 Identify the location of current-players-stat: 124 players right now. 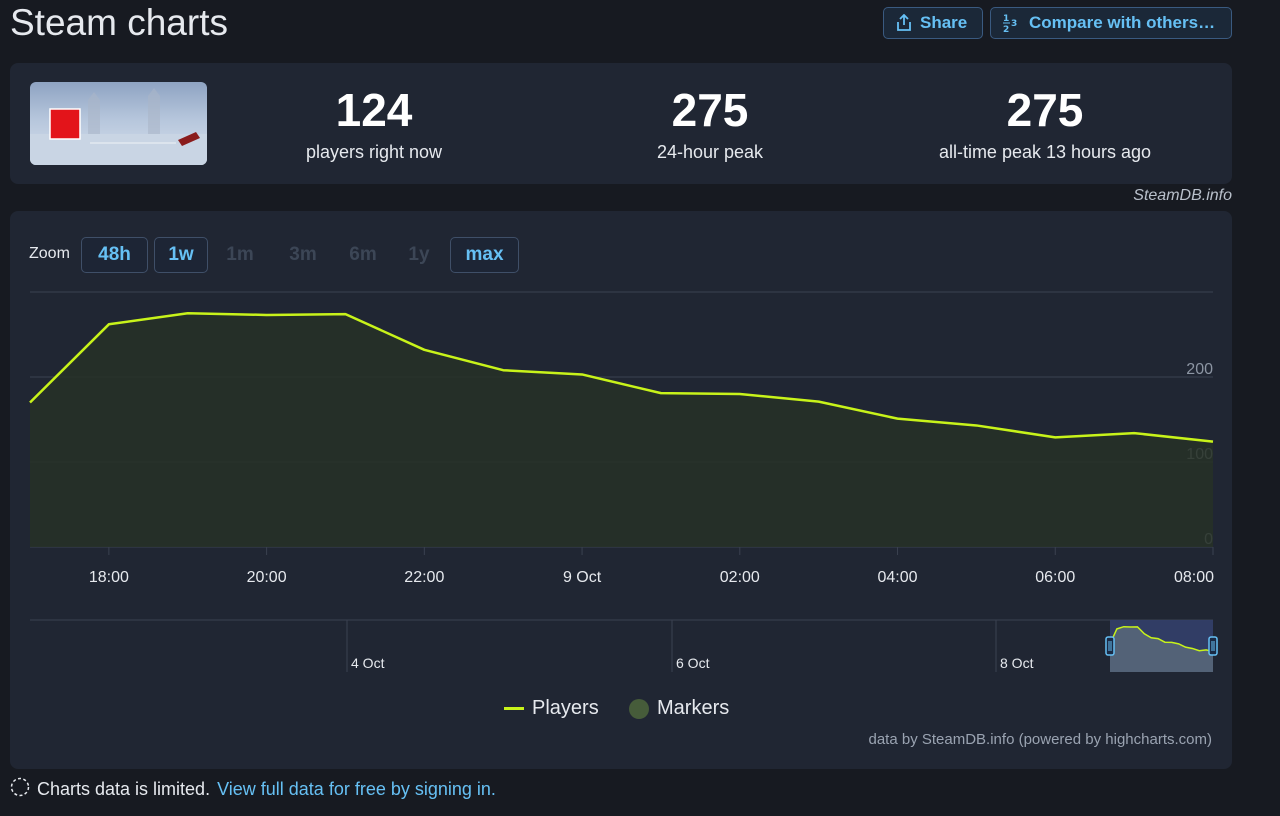
(374, 124).